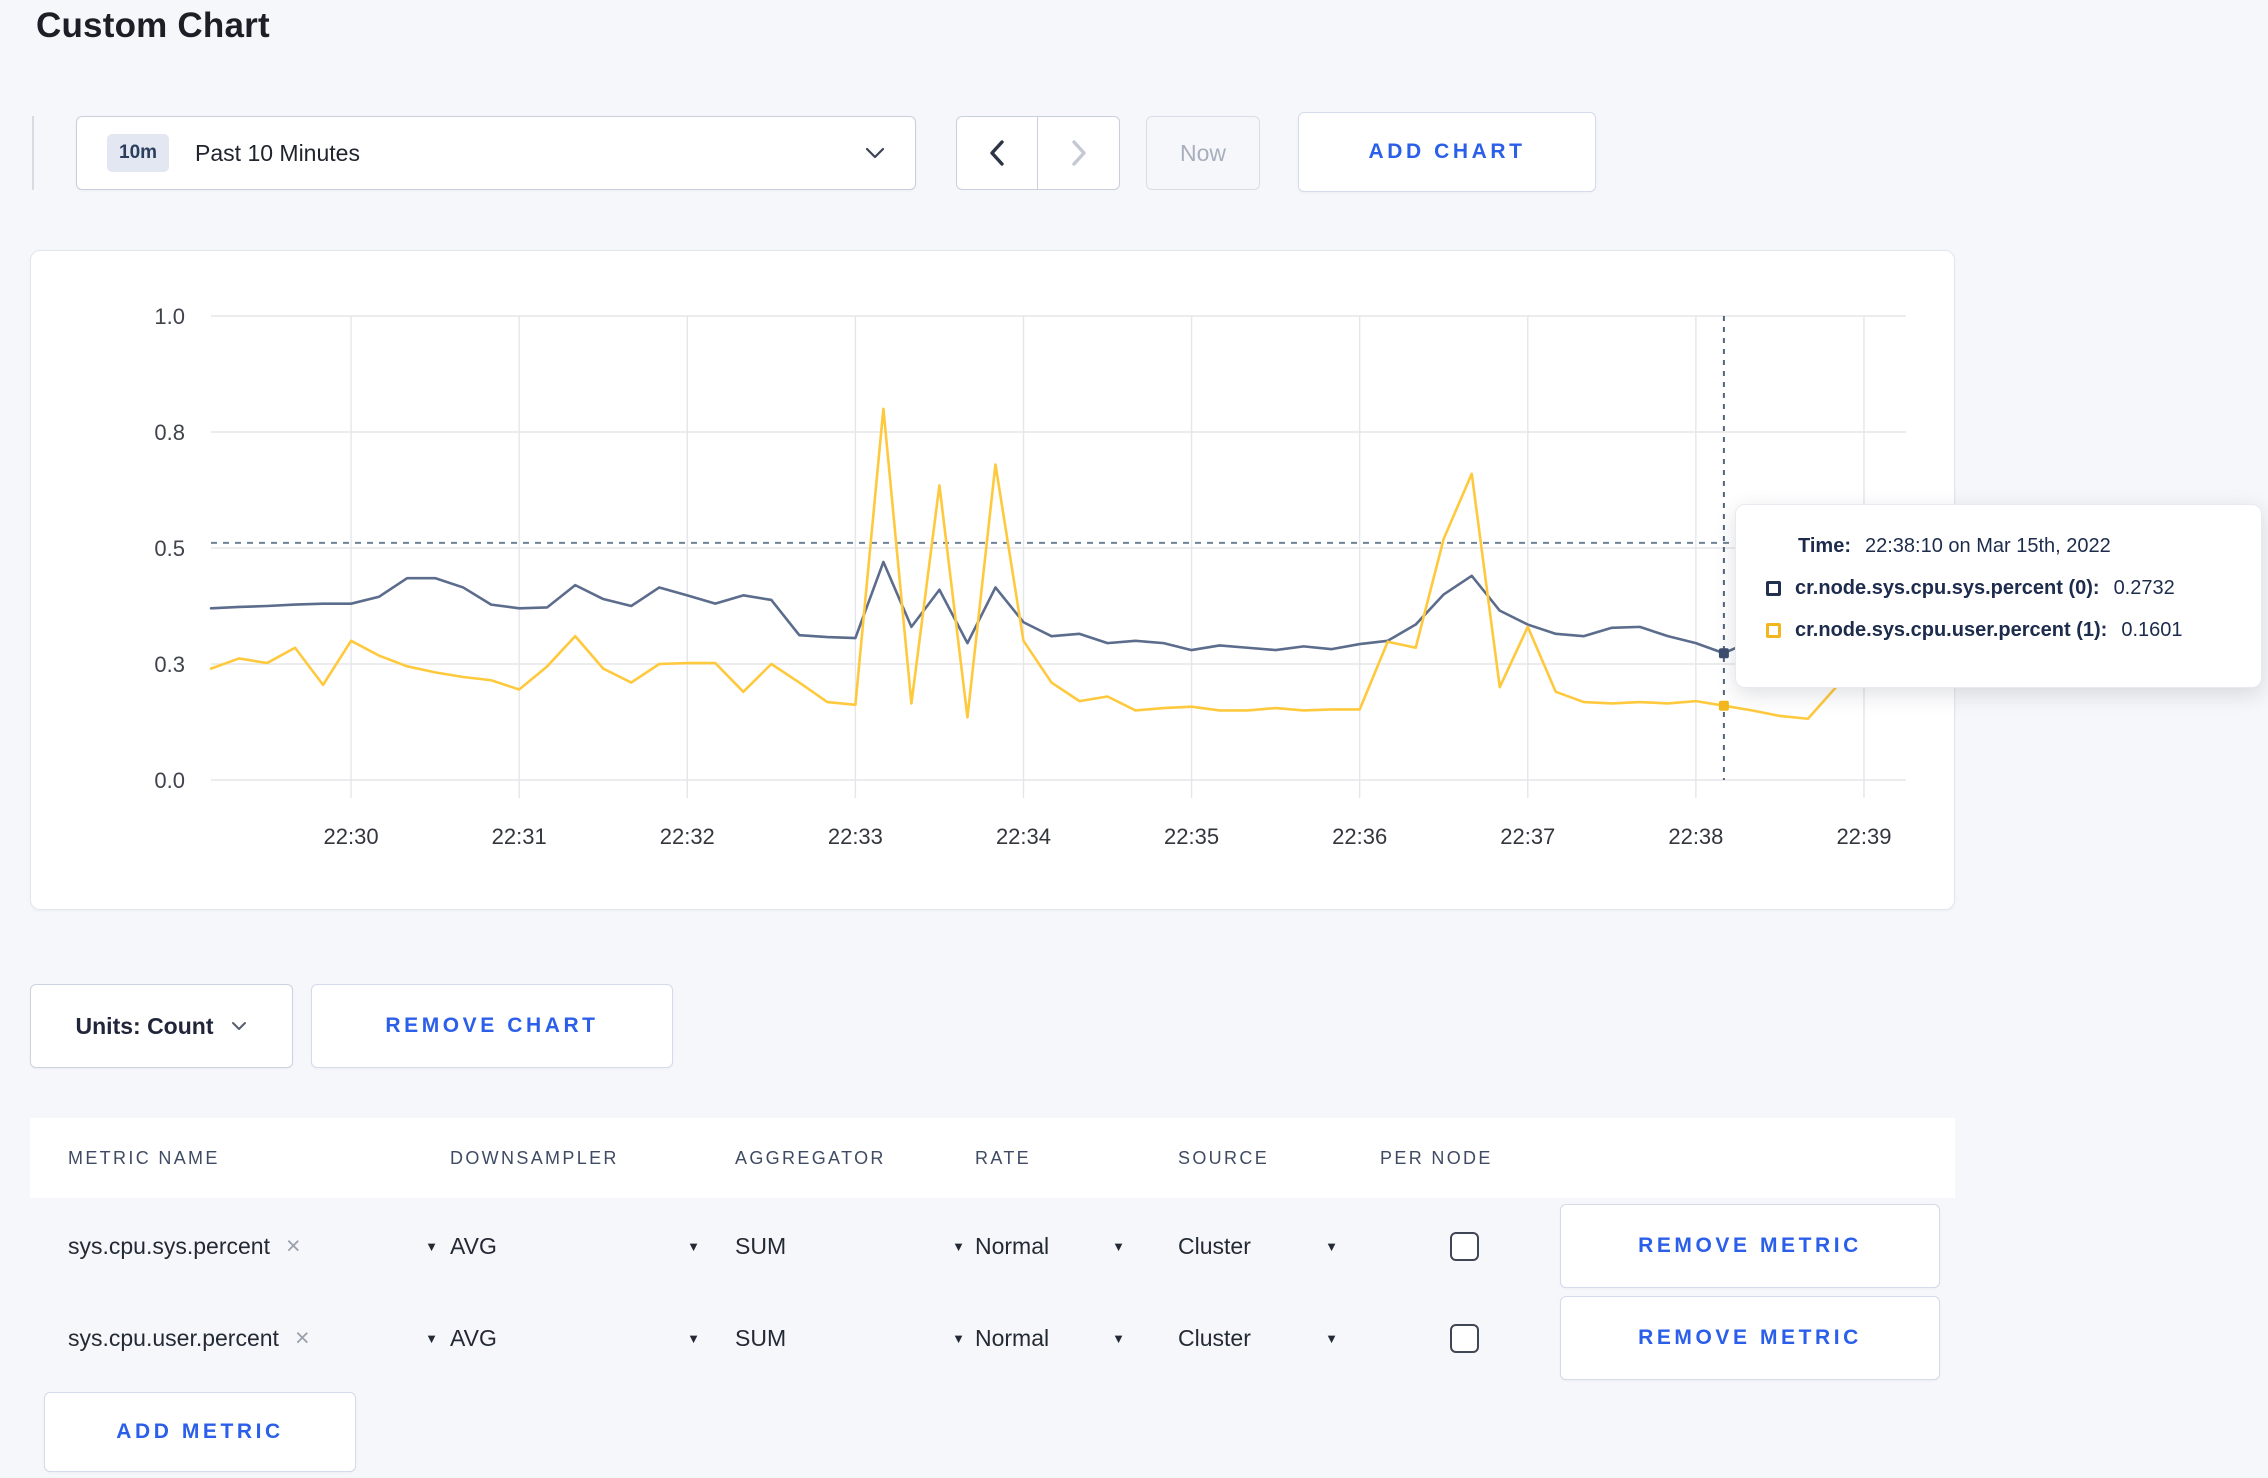  I want to click on time-forward-button, so click(1079, 153).